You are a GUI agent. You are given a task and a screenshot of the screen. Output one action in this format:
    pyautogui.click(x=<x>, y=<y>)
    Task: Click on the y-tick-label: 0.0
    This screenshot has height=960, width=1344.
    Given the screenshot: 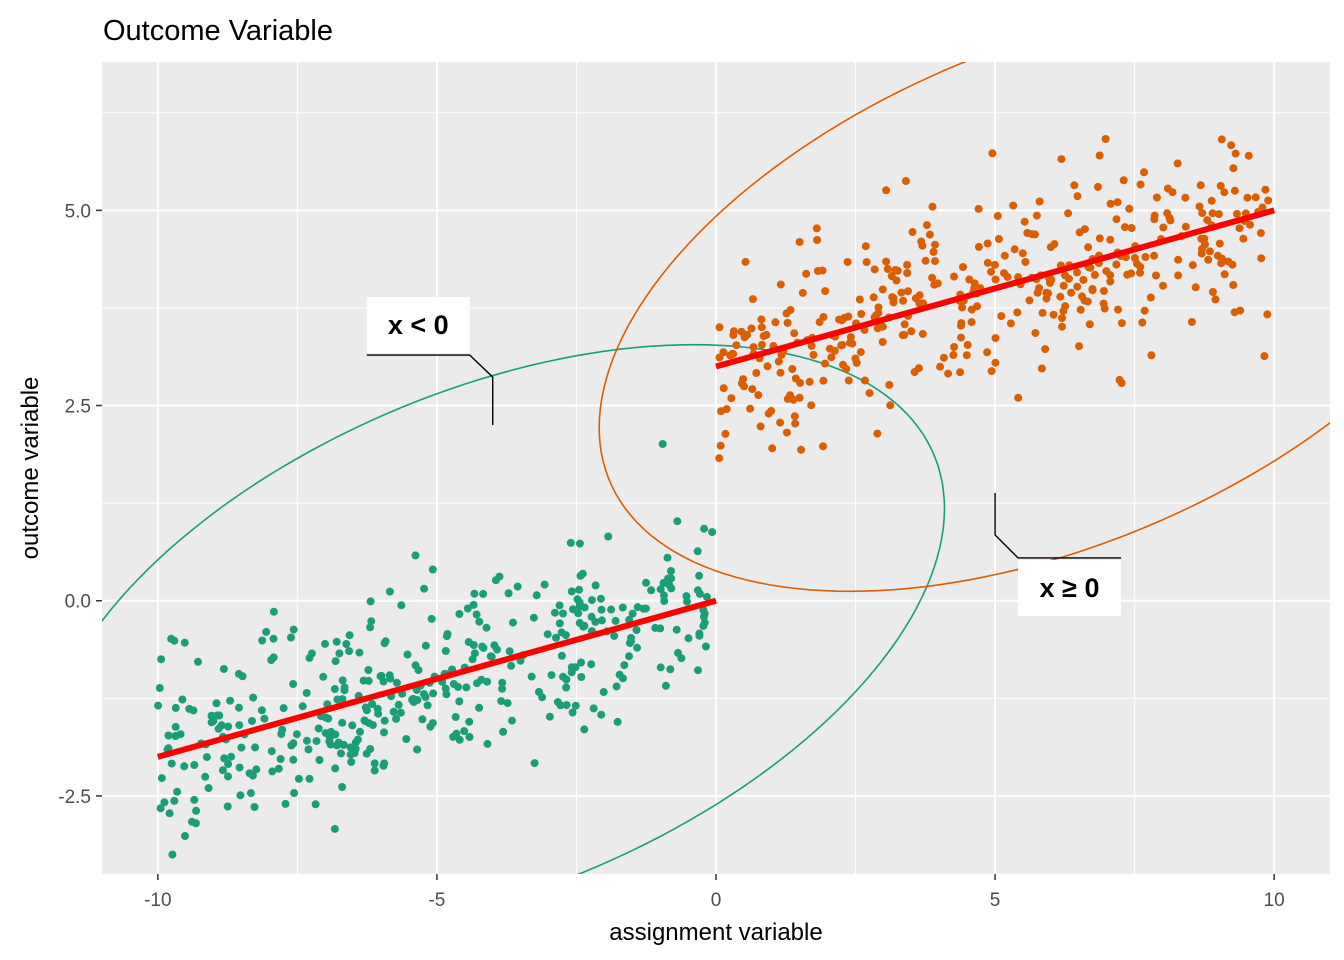 What is the action you would take?
    pyautogui.click(x=78, y=602)
    